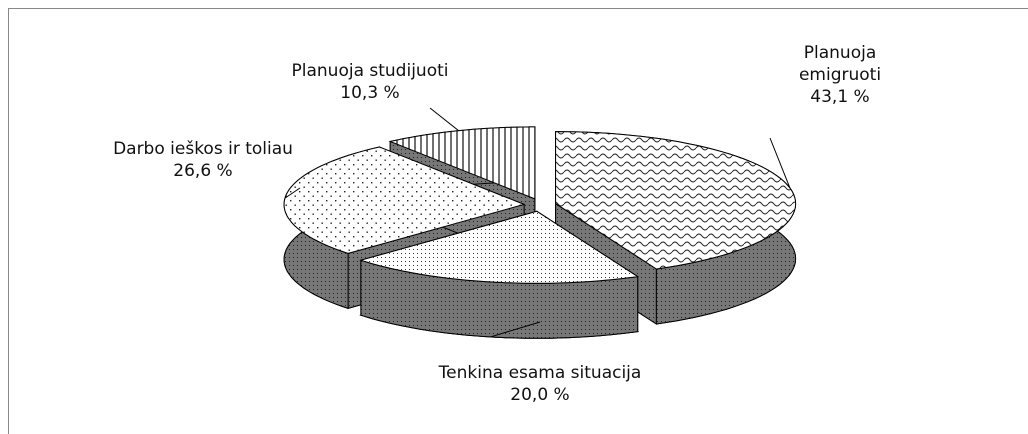 The image size is (1028, 434). Describe the element at coordinates (370, 71) in the screenshot. I see `category-name: Planuoja studijuoti` at that location.